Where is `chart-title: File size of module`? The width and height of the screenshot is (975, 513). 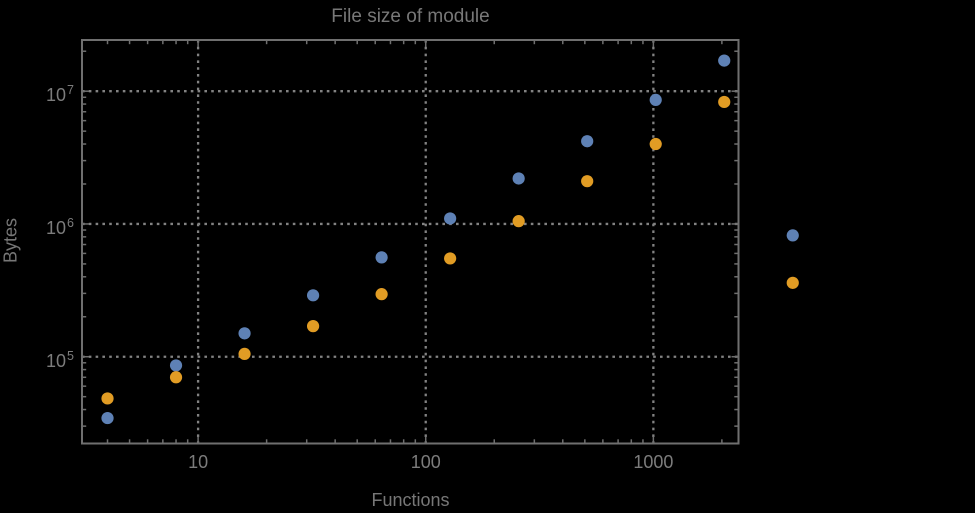
chart-title: File size of module is located at coordinates (410, 16).